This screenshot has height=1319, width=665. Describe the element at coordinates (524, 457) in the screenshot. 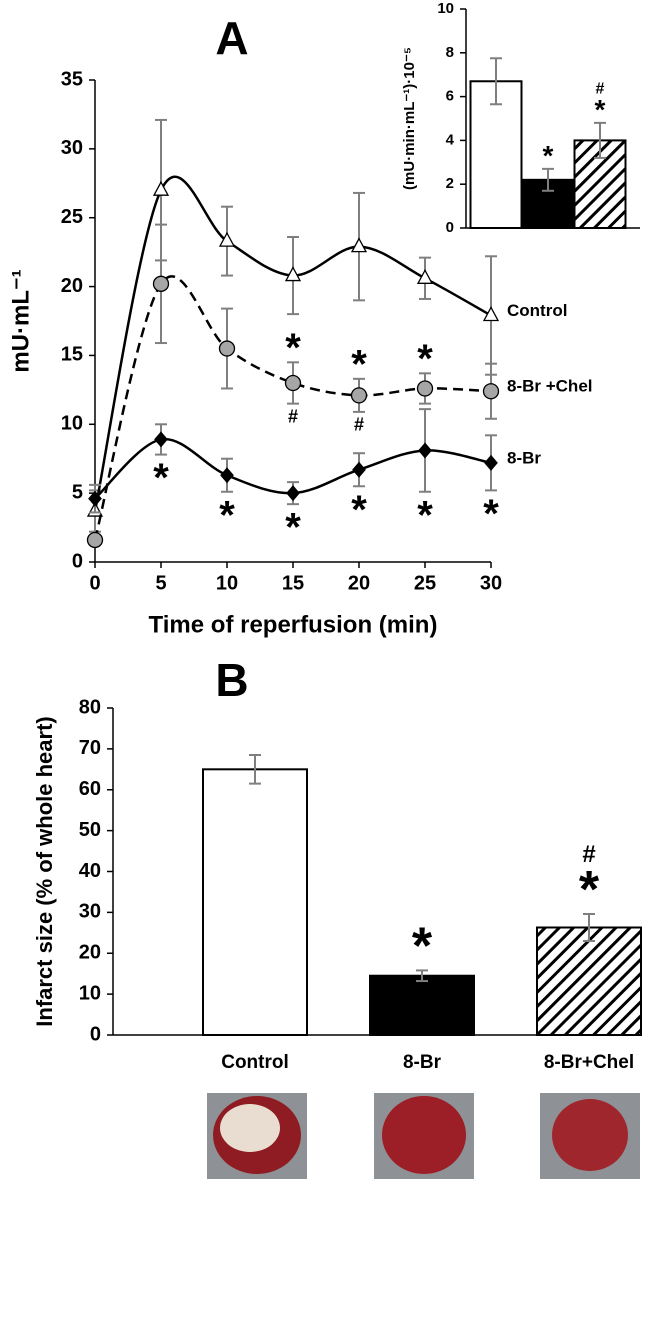

I see `series-label: 8-Br` at that location.